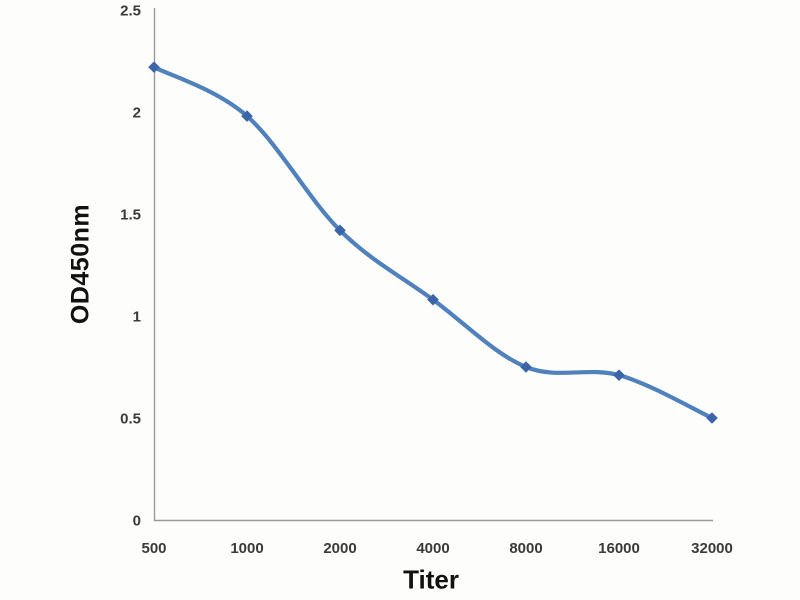 This screenshot has width=800, height=600. I want to click on y-tick-label: 0.5, so click(130, 419).